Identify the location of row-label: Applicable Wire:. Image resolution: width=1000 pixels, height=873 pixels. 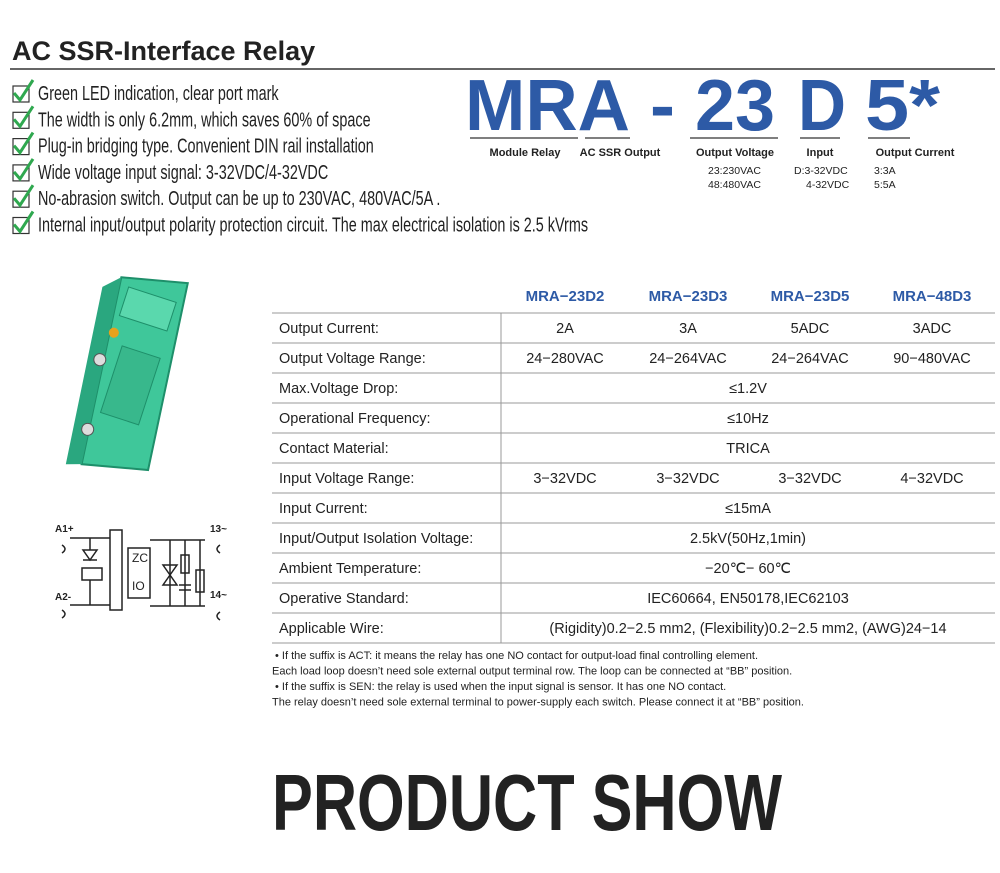
(331, 629).